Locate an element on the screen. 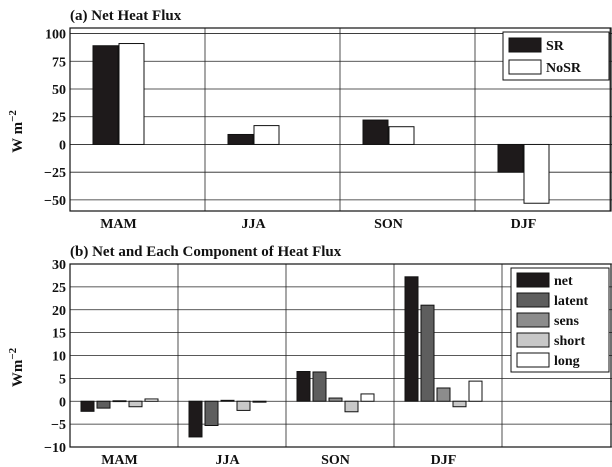 The width and height of the screenshot is (612, 467). y-tick-label: −5 is located at coordinates (58, 425).